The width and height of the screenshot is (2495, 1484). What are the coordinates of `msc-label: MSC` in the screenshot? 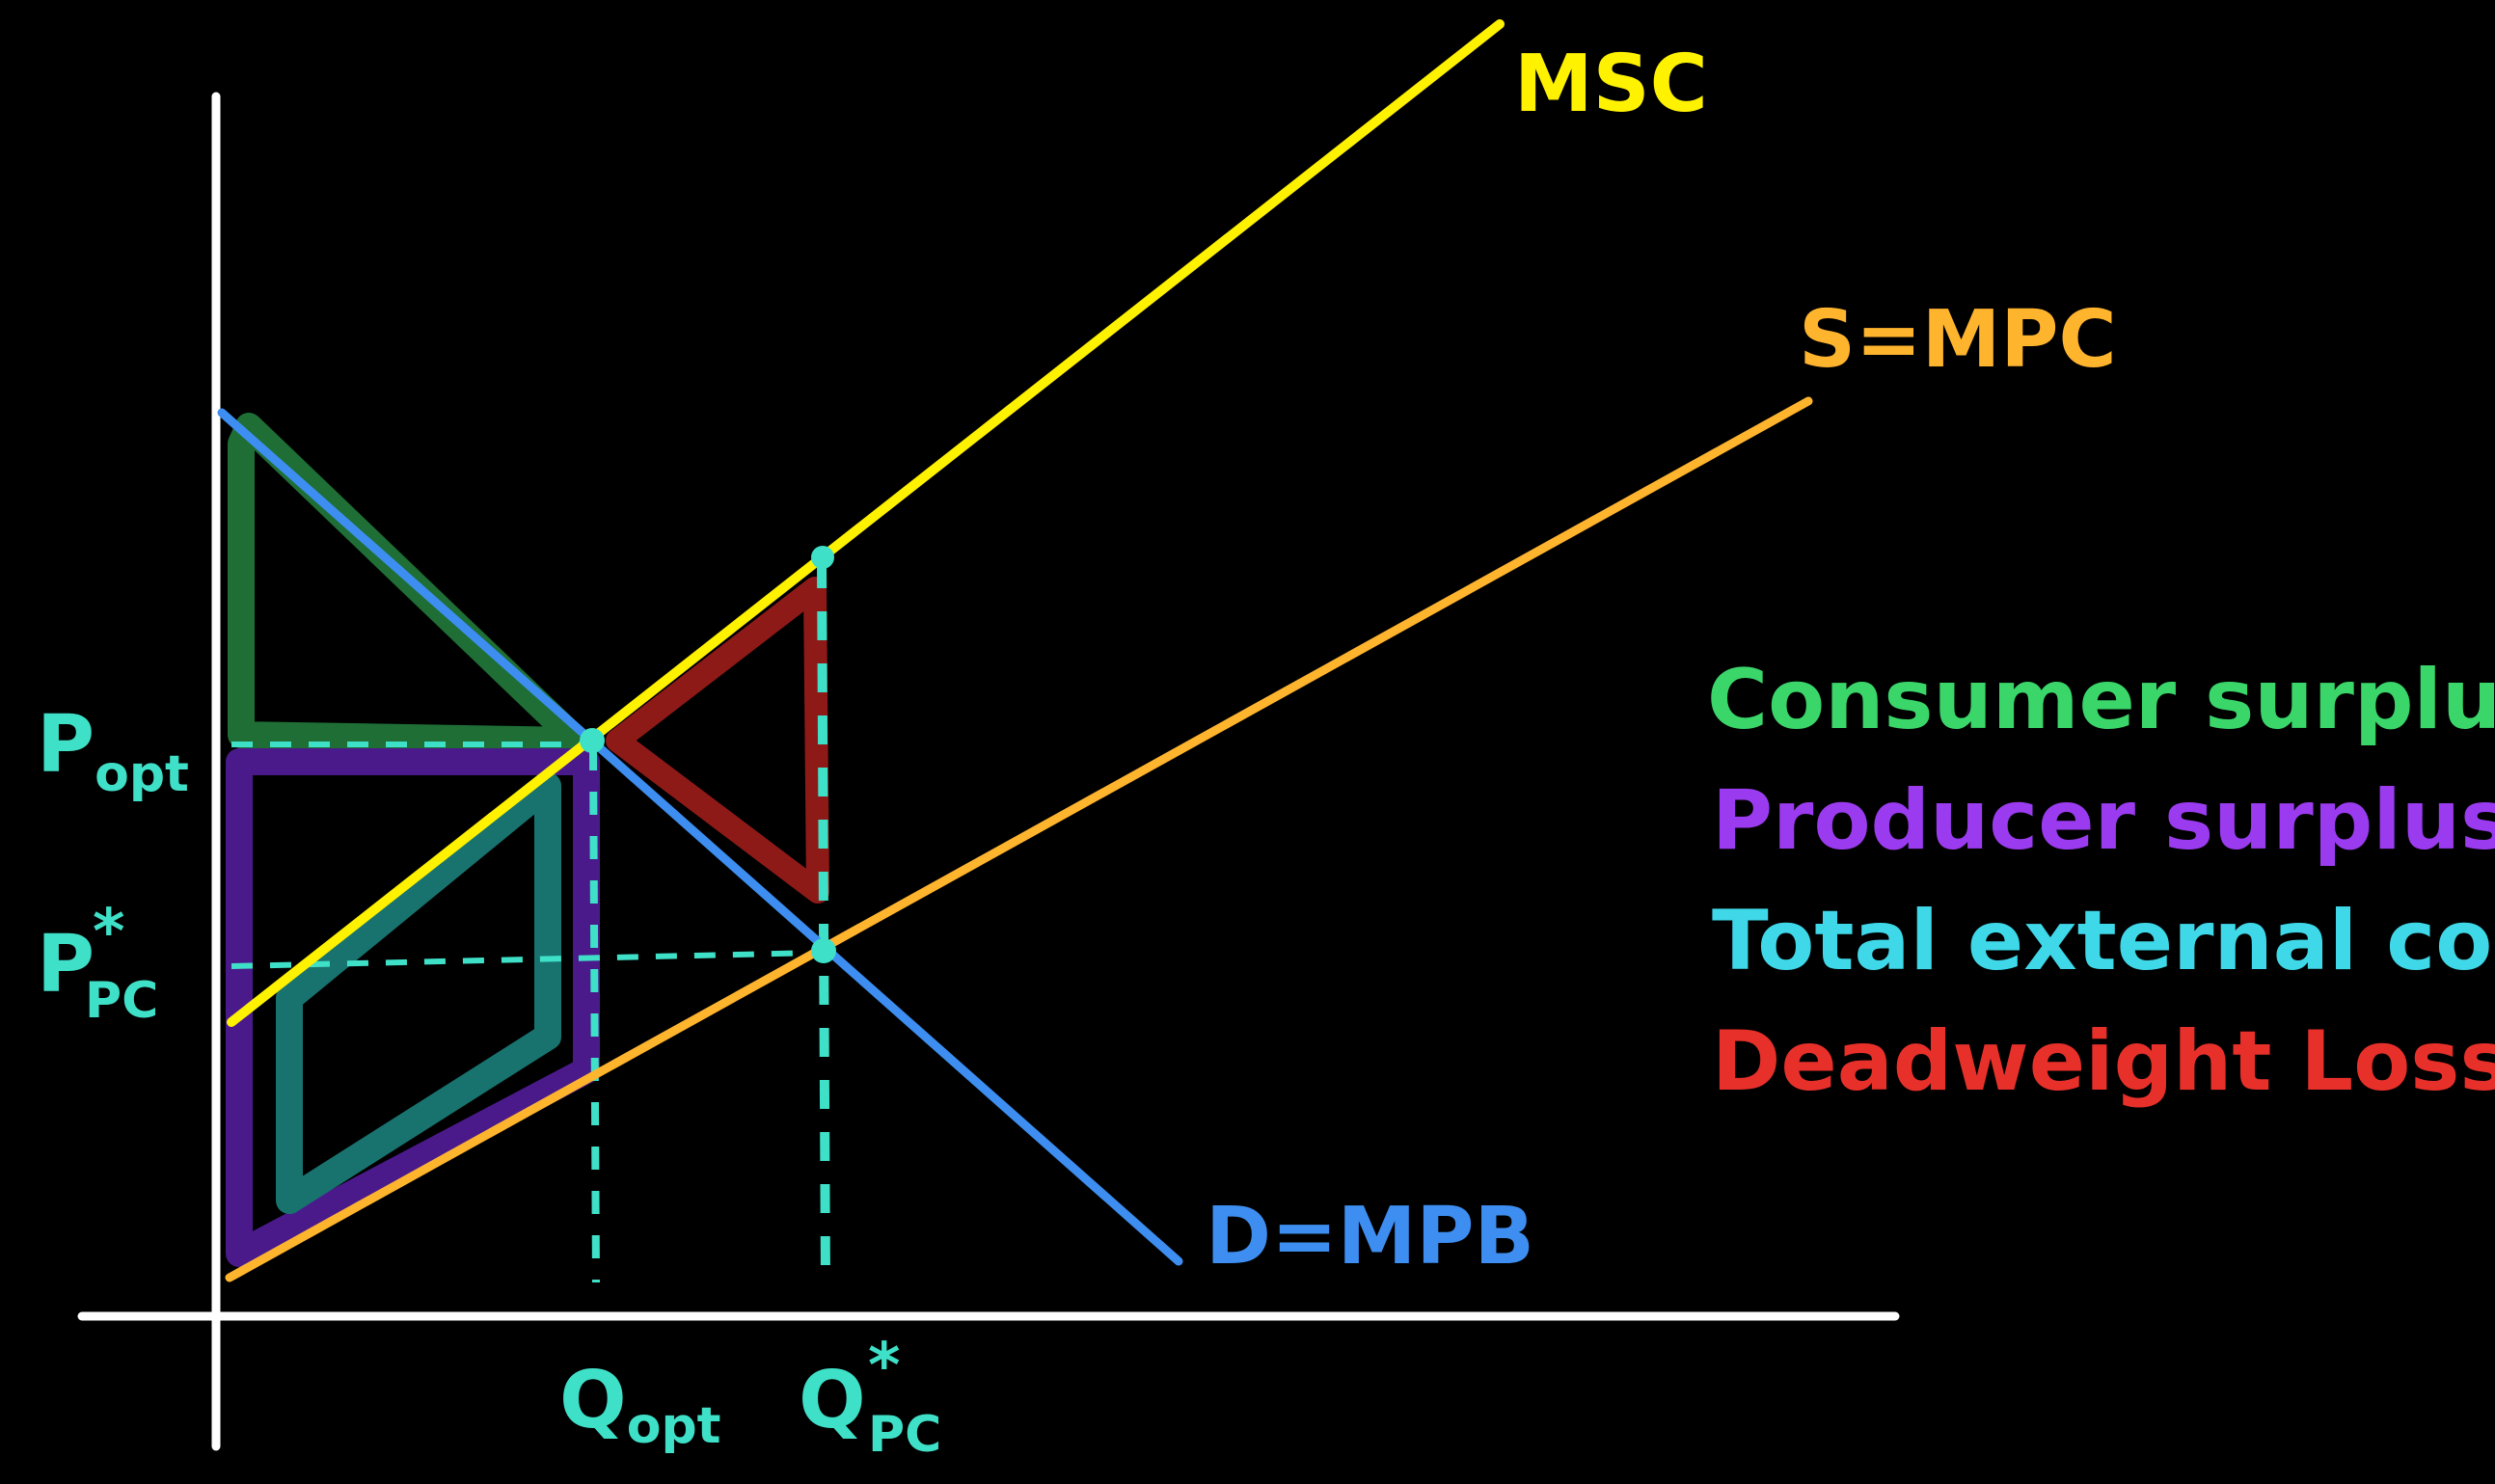 It's located at (1611, 84).